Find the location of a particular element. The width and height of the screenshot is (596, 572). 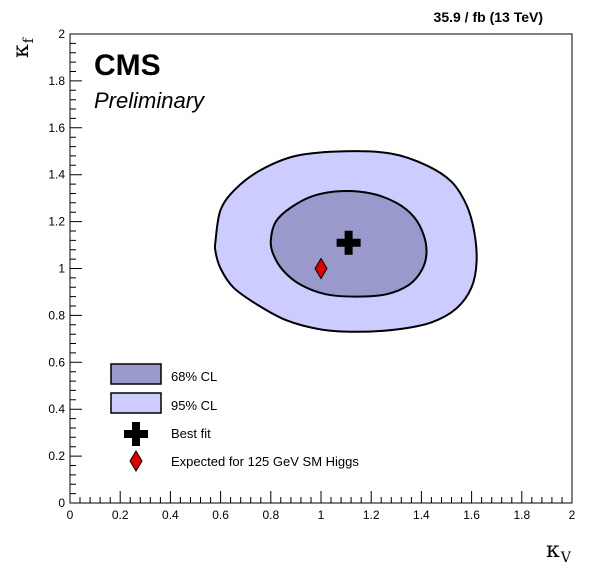

legend-label-95: 95% CL is located at coordinates (194, 405).